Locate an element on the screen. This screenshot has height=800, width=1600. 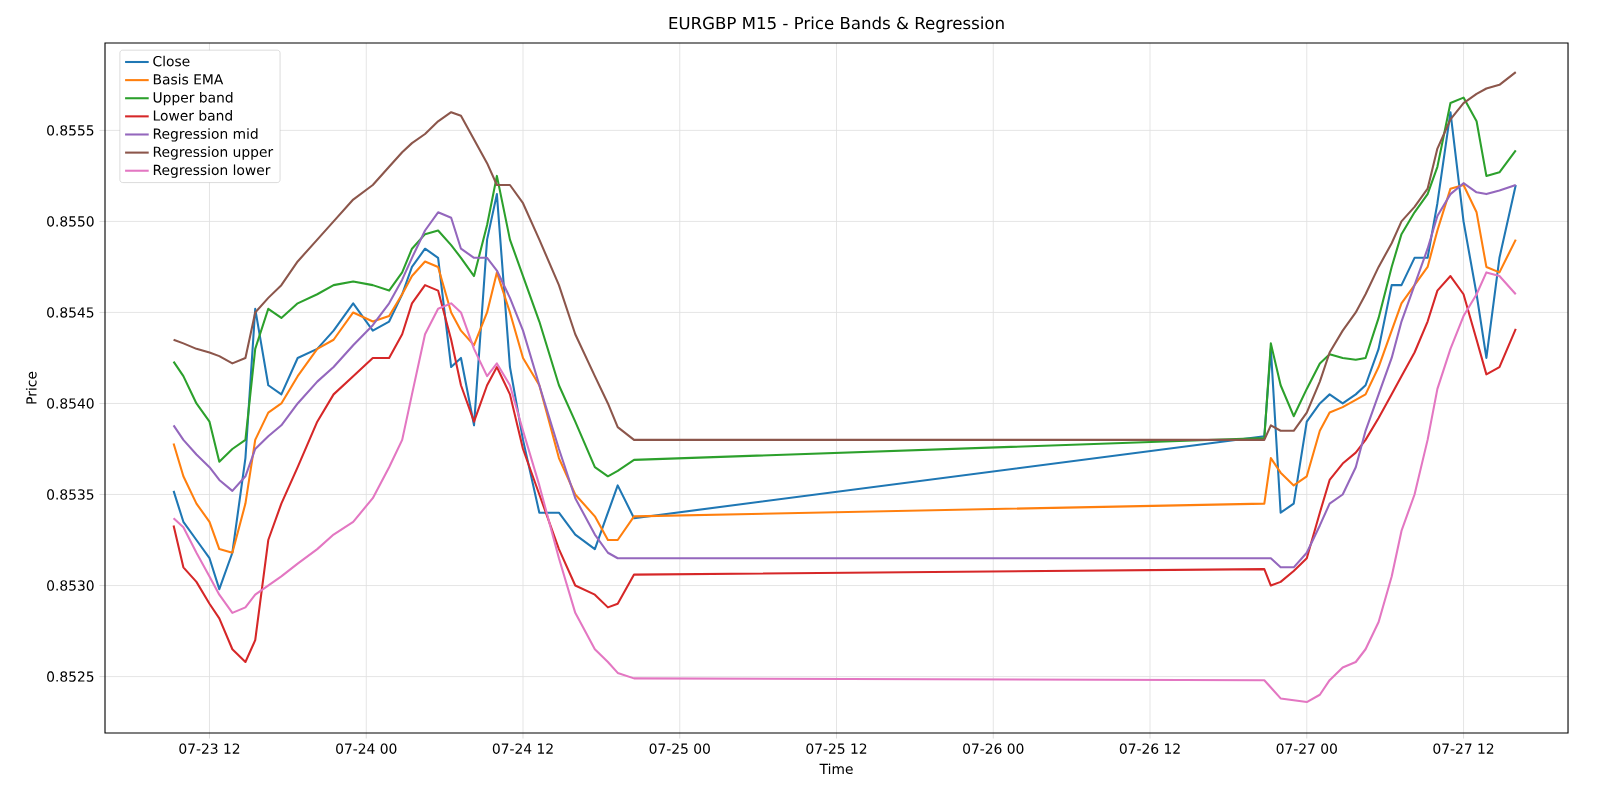
legend-label: Close is located at coordinates (171, 61).